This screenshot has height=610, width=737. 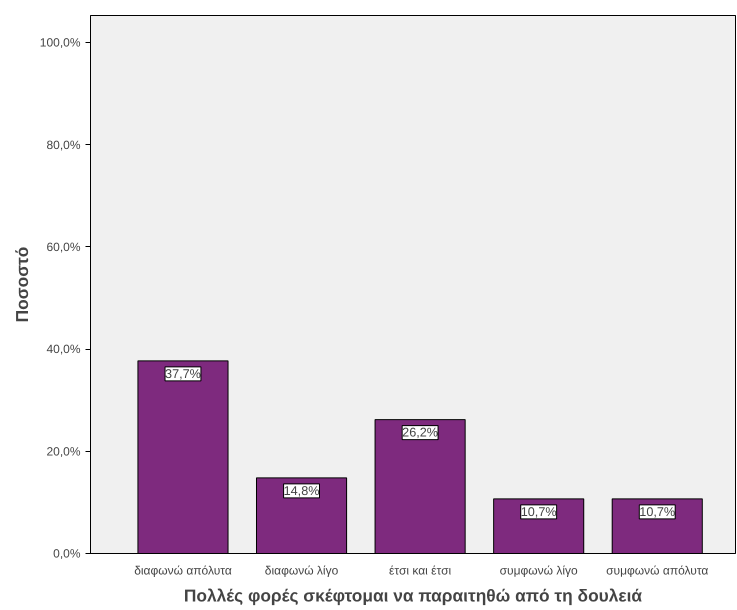 What do you see at coordinates (183, 373) in the screenshot?
I see `data-label: 37,7%` at bounding box center [183, 373].